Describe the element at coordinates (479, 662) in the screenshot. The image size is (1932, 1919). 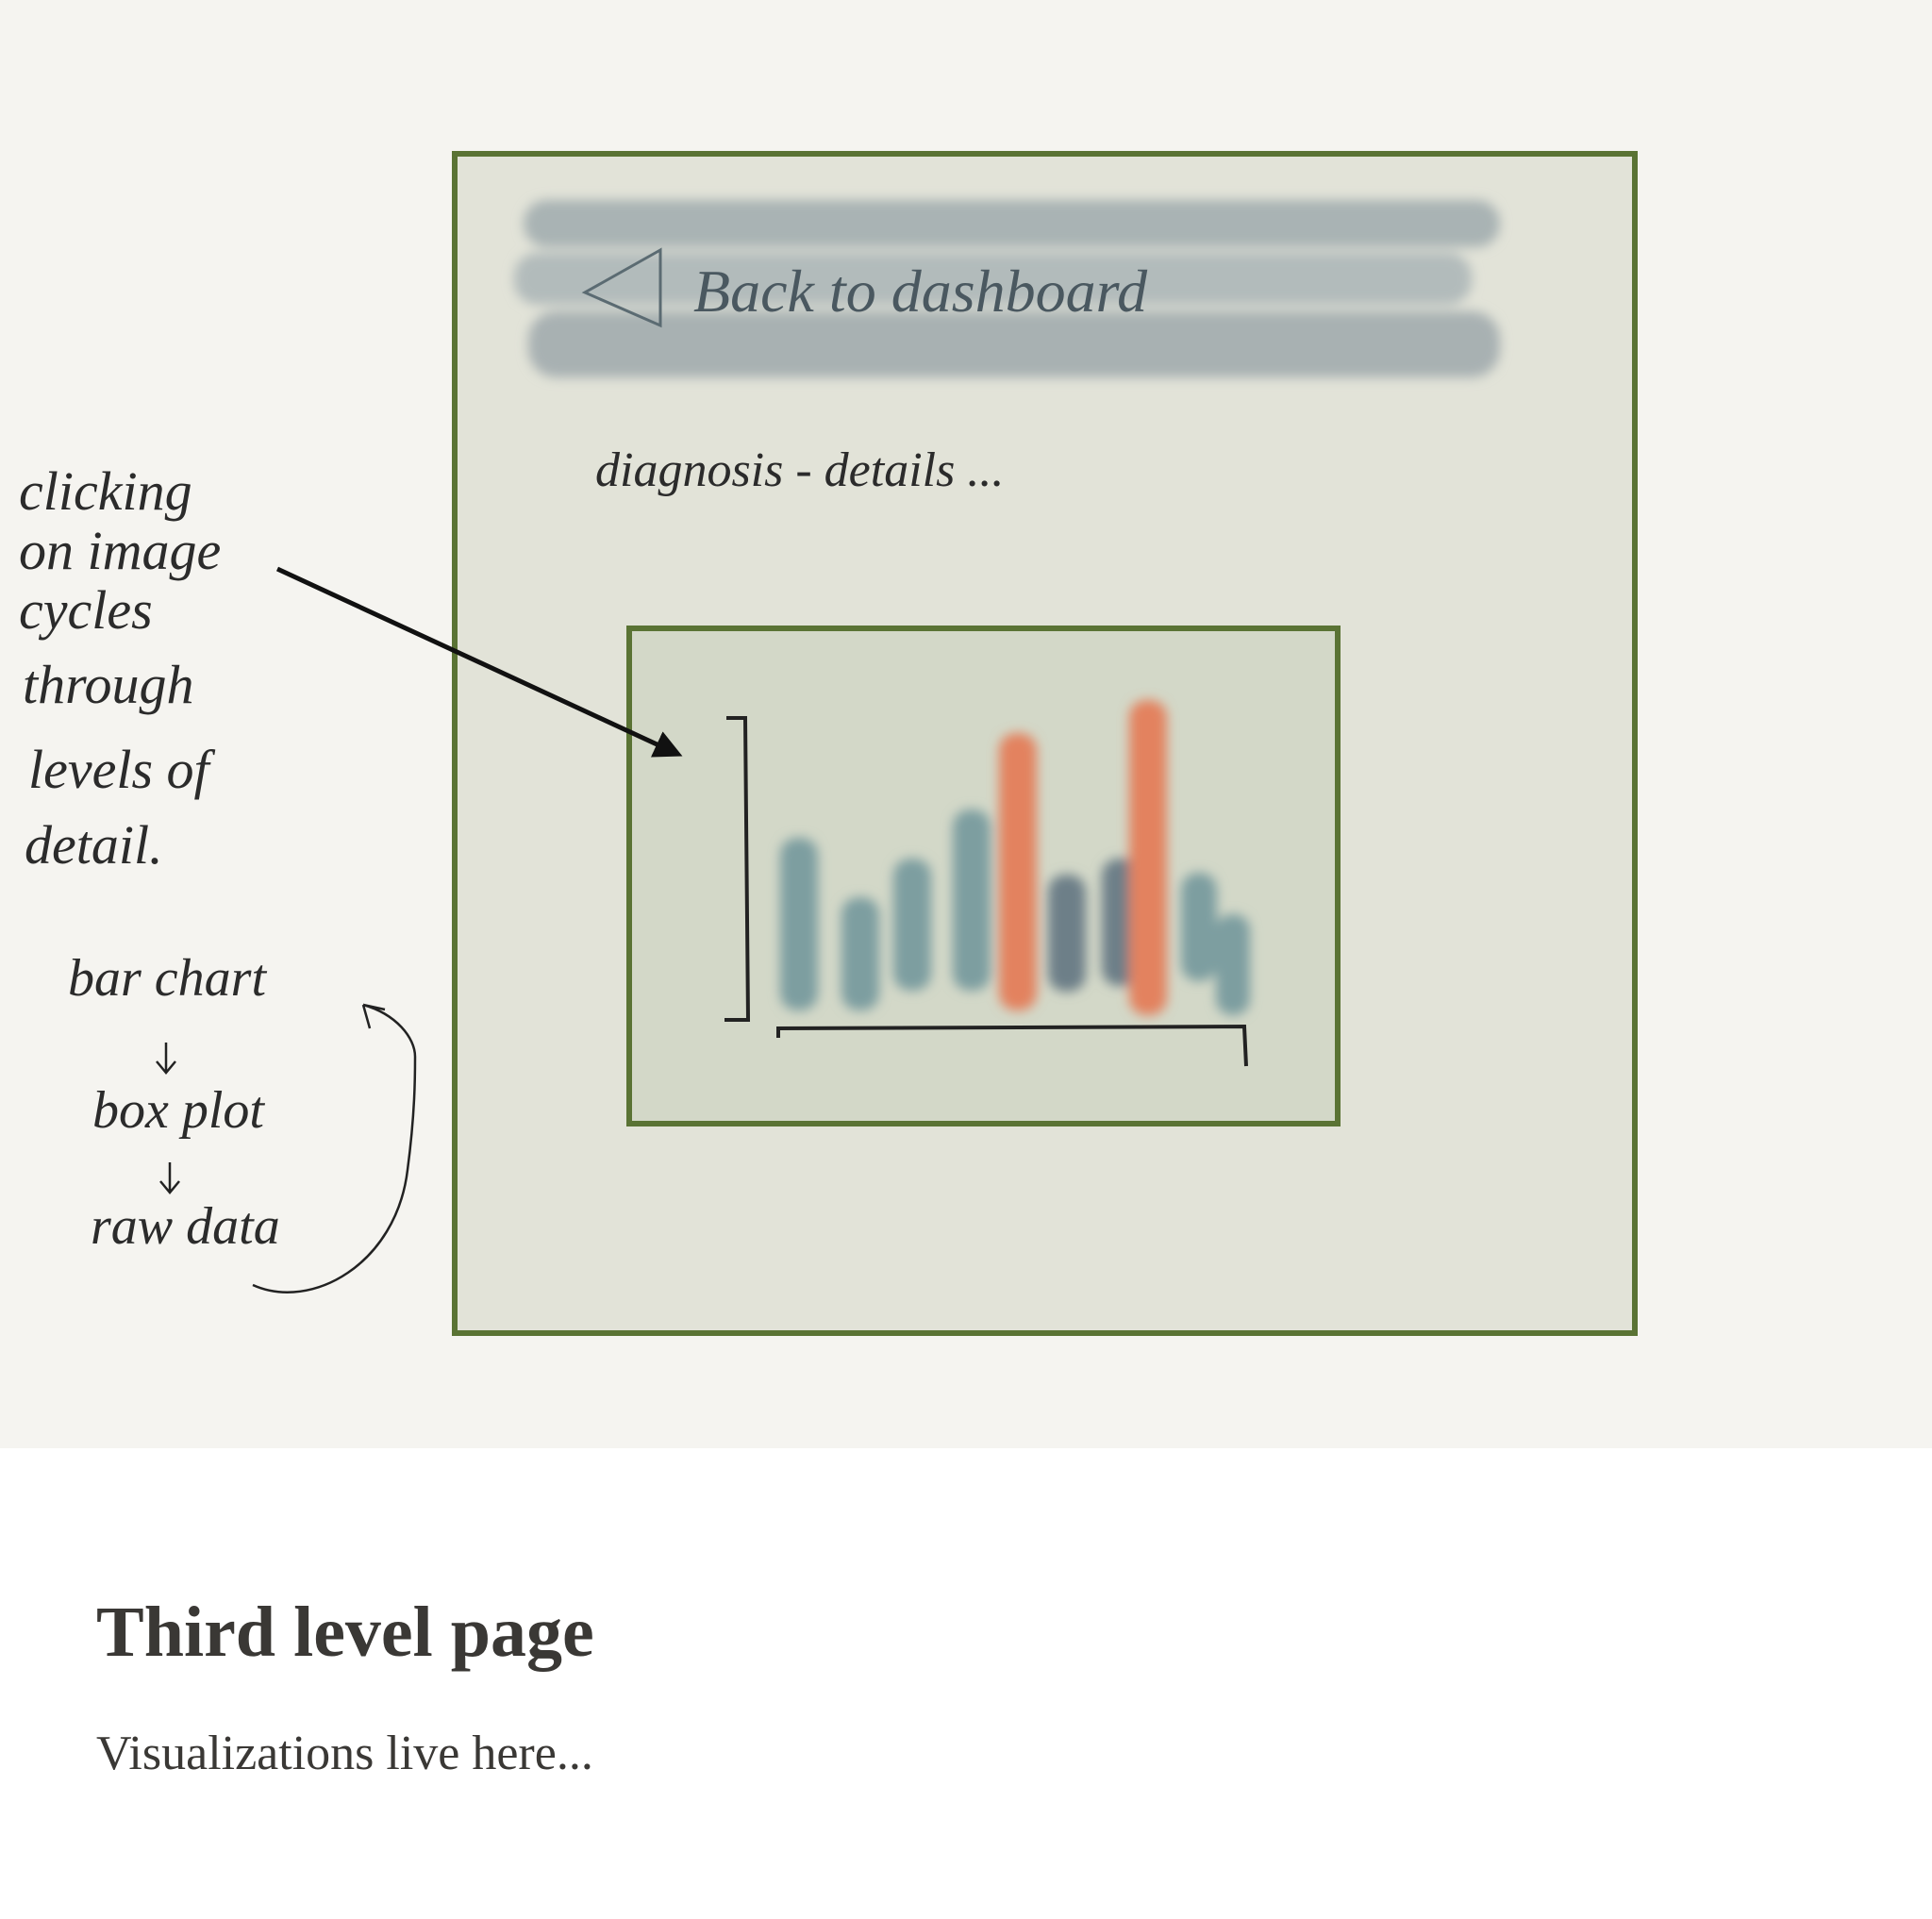
I see `annotation-arrow` at that location.